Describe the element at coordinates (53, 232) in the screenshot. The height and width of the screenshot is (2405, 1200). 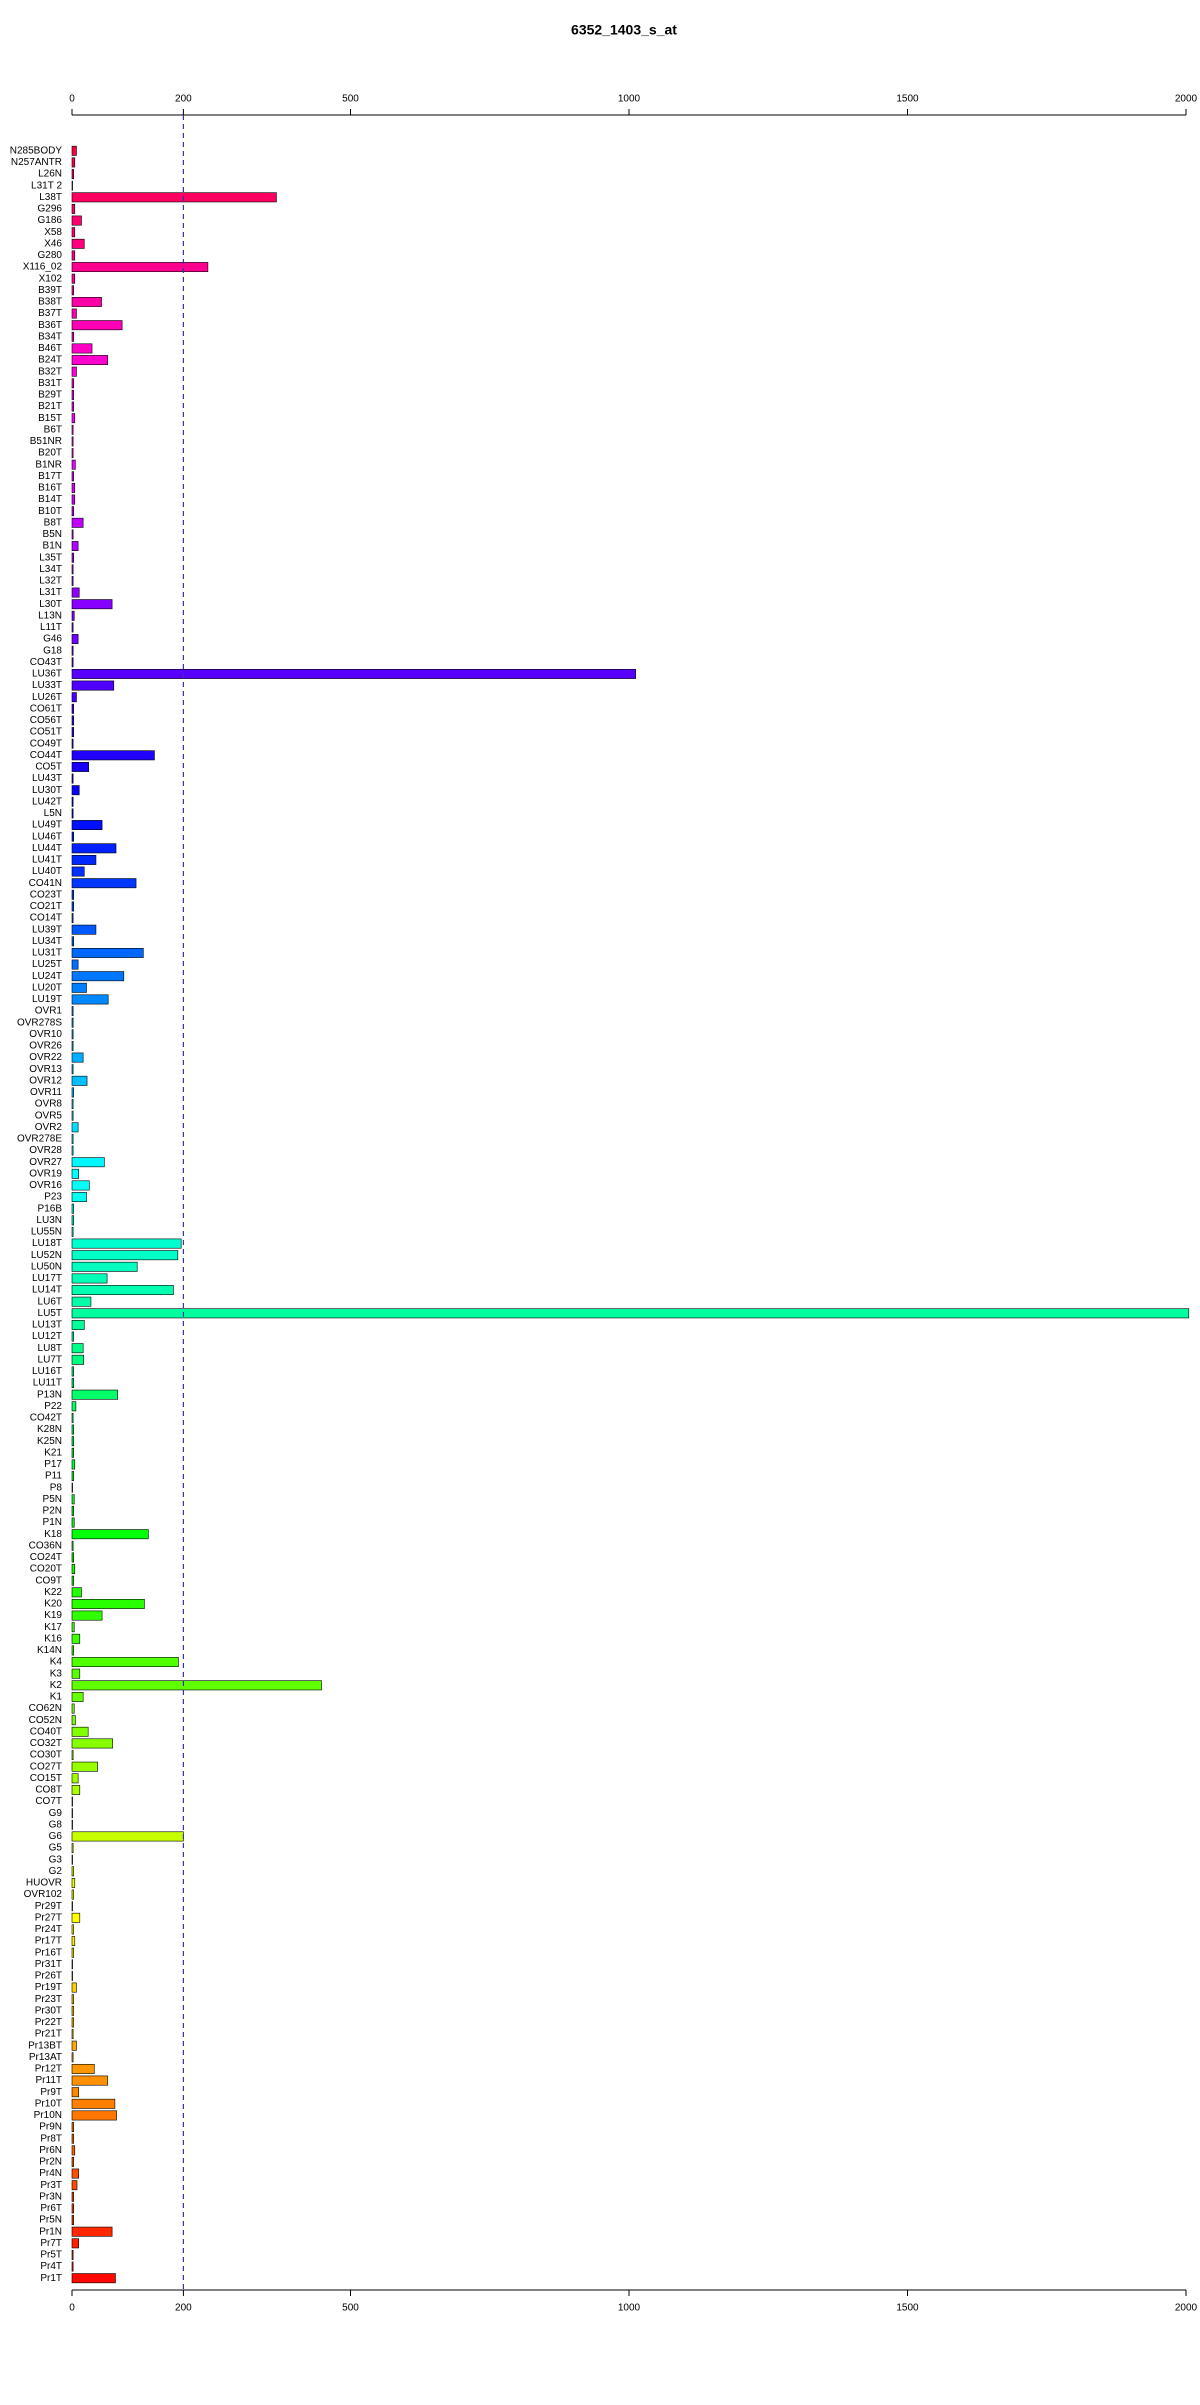
I see `y-tick-label: X58` at that location.